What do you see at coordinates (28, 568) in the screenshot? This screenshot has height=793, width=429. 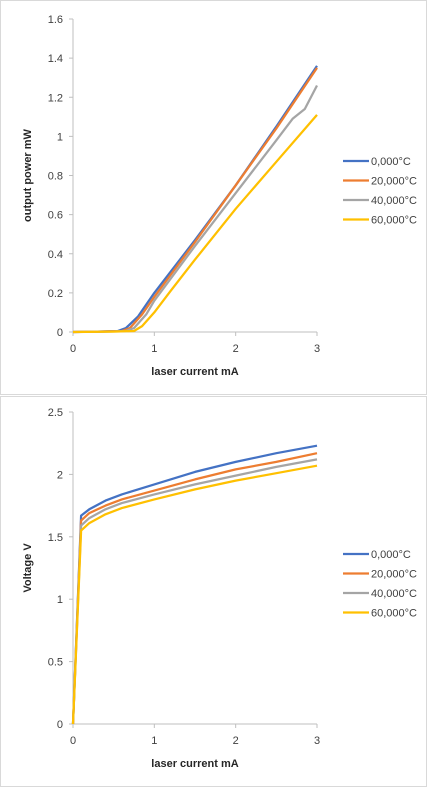 I see `y-axis-title: Voltage V` at bounding box center [28, 568].